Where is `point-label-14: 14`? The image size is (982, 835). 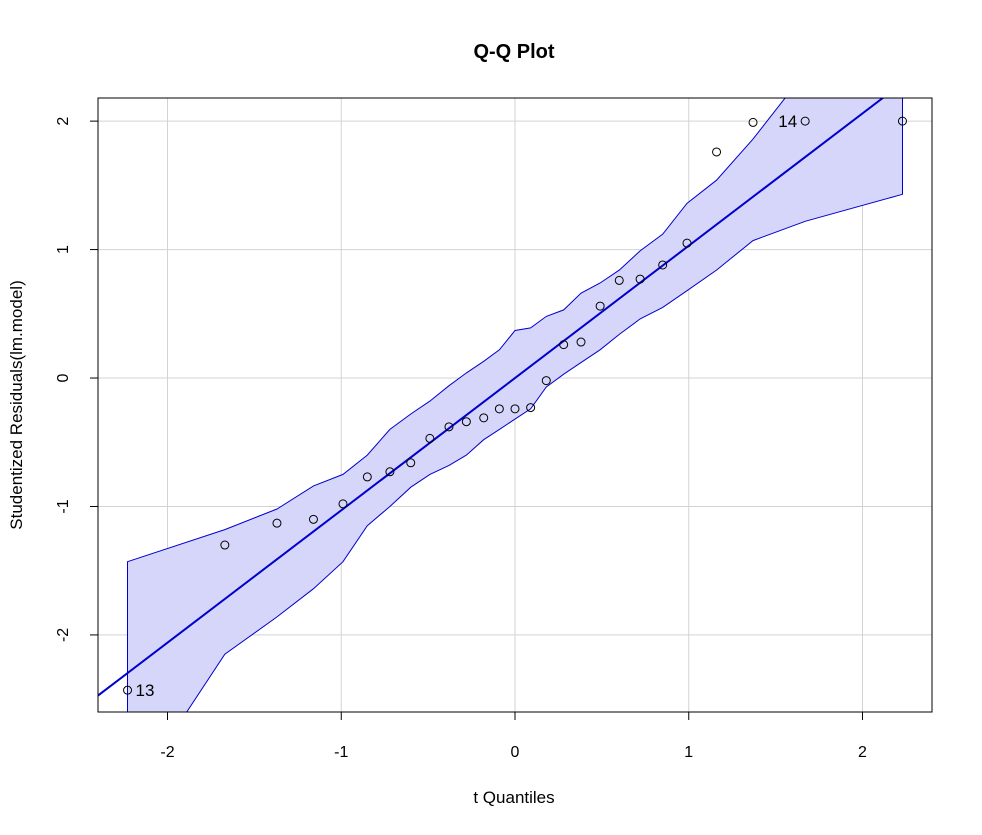
point-label-14: 14 is located at coordinates (787, 121).